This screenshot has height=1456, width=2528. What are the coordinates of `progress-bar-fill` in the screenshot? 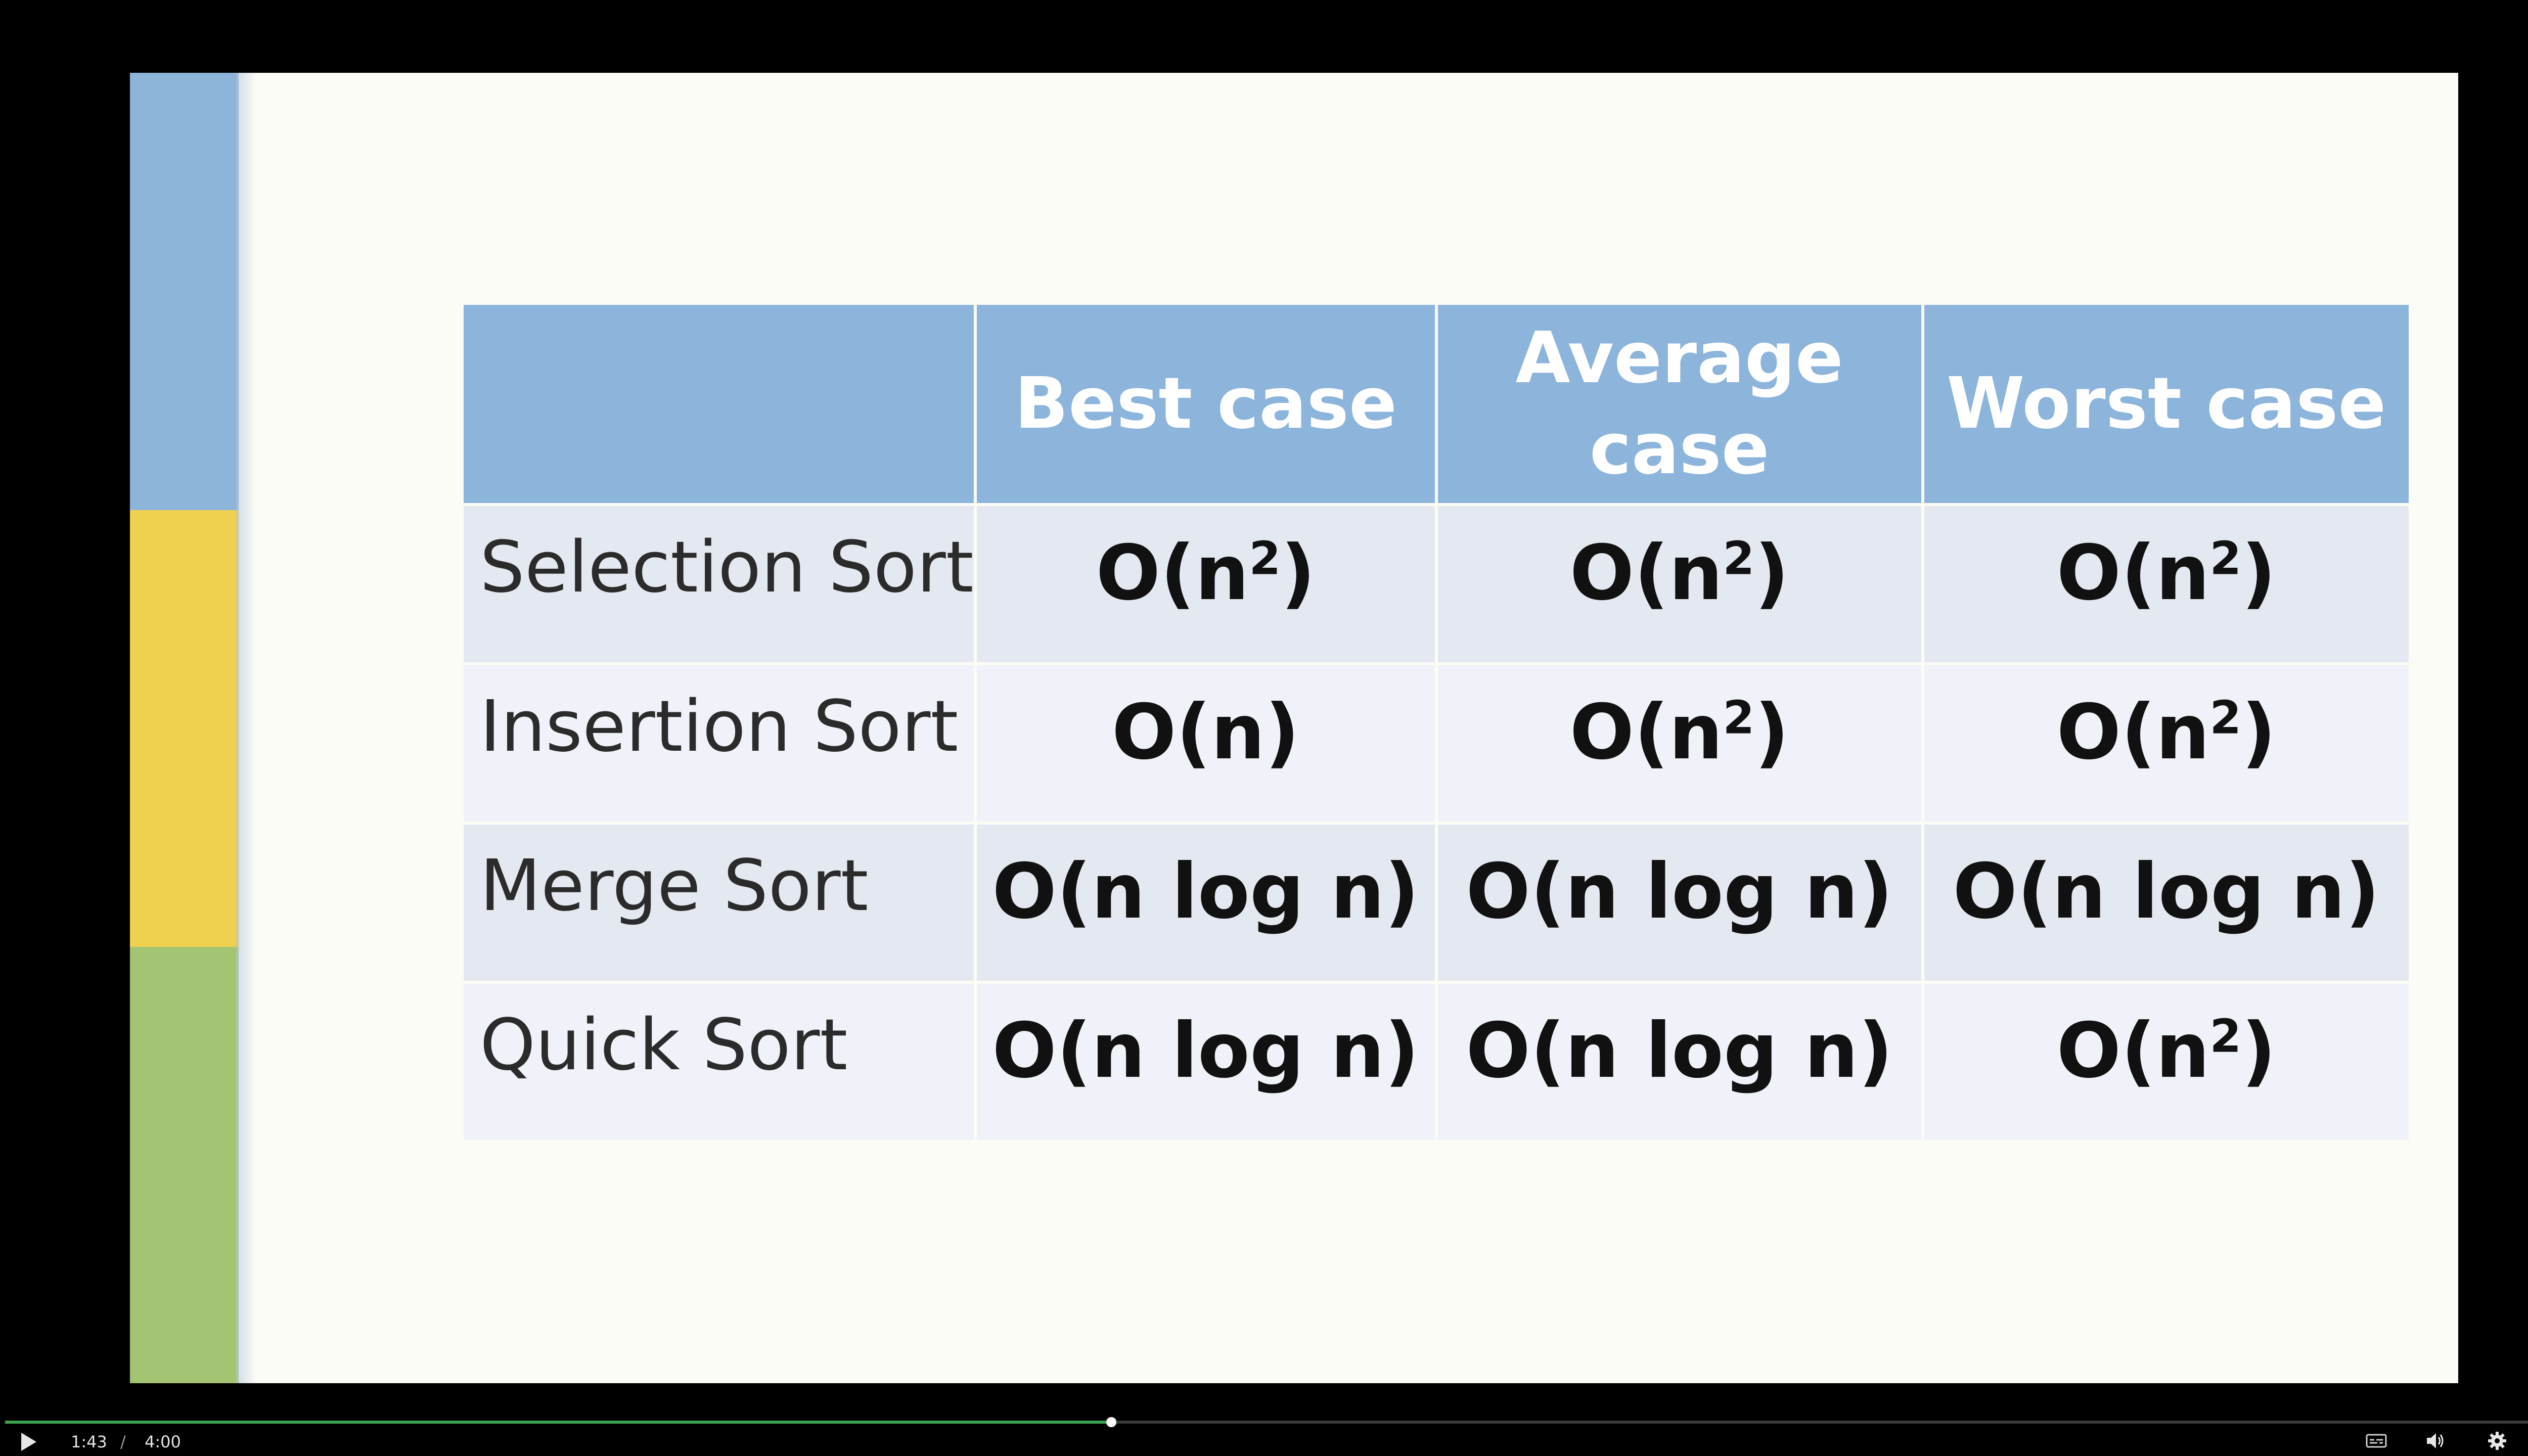 It's located at (558, 1422).